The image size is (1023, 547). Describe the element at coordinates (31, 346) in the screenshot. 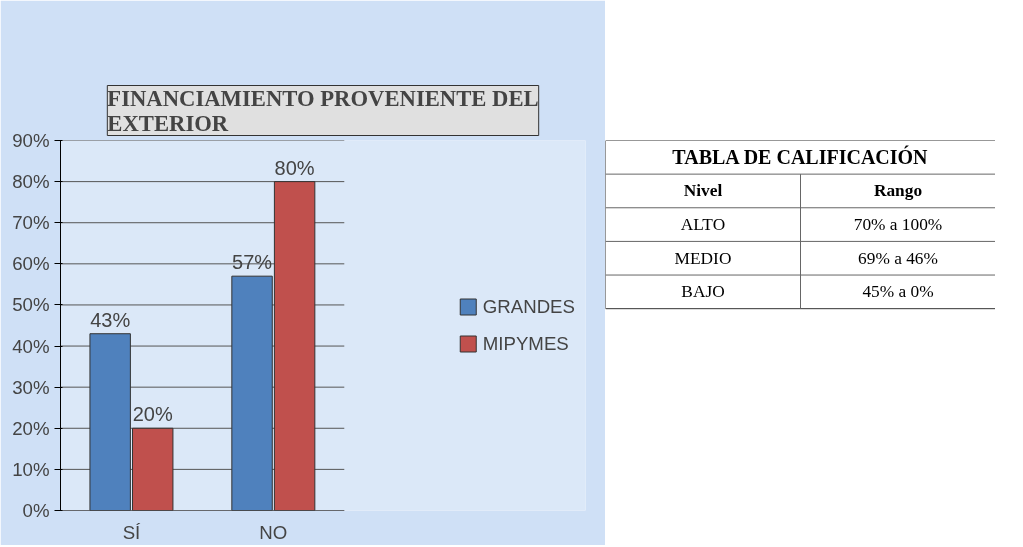

I see `y-tick-label: 40%` at that location.